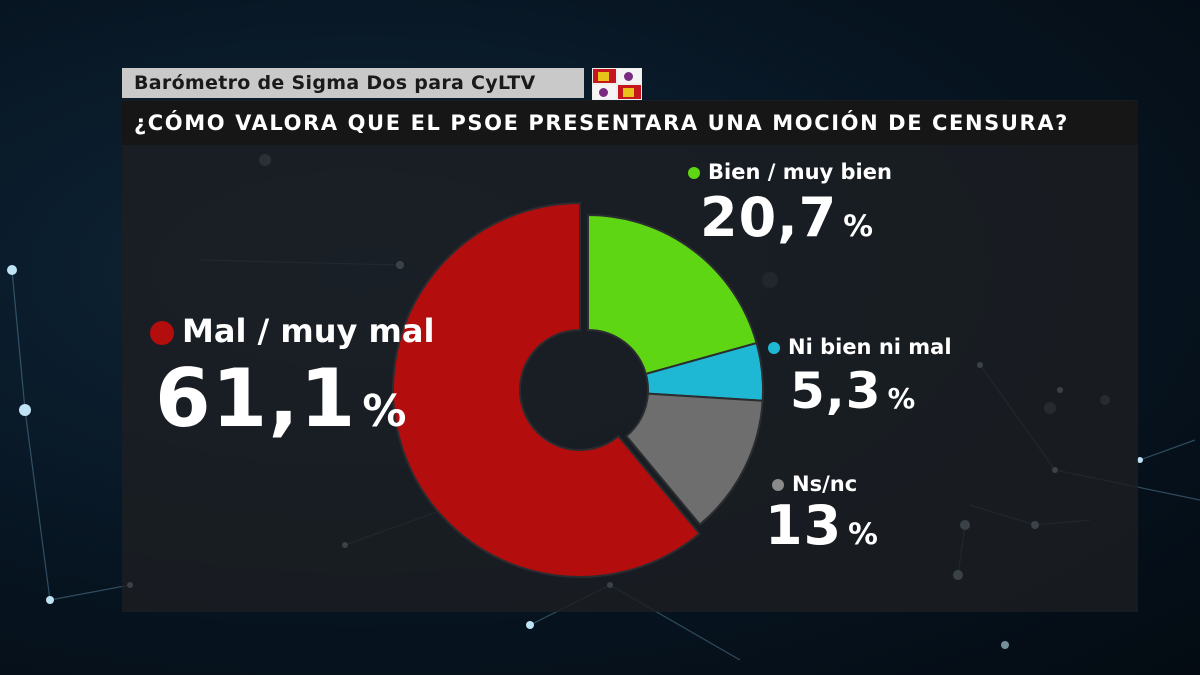 This screenshot has width=1200, height=675. I want to click on label-bien: Bien / muy bien, so click(790, 172).